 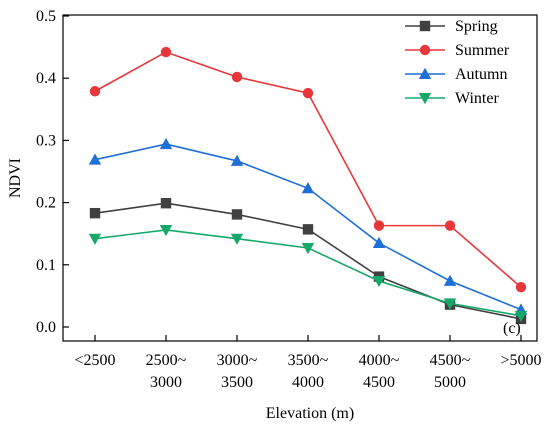 I want to click on y-tick-label: 0.3, so click(x=46, y=140).